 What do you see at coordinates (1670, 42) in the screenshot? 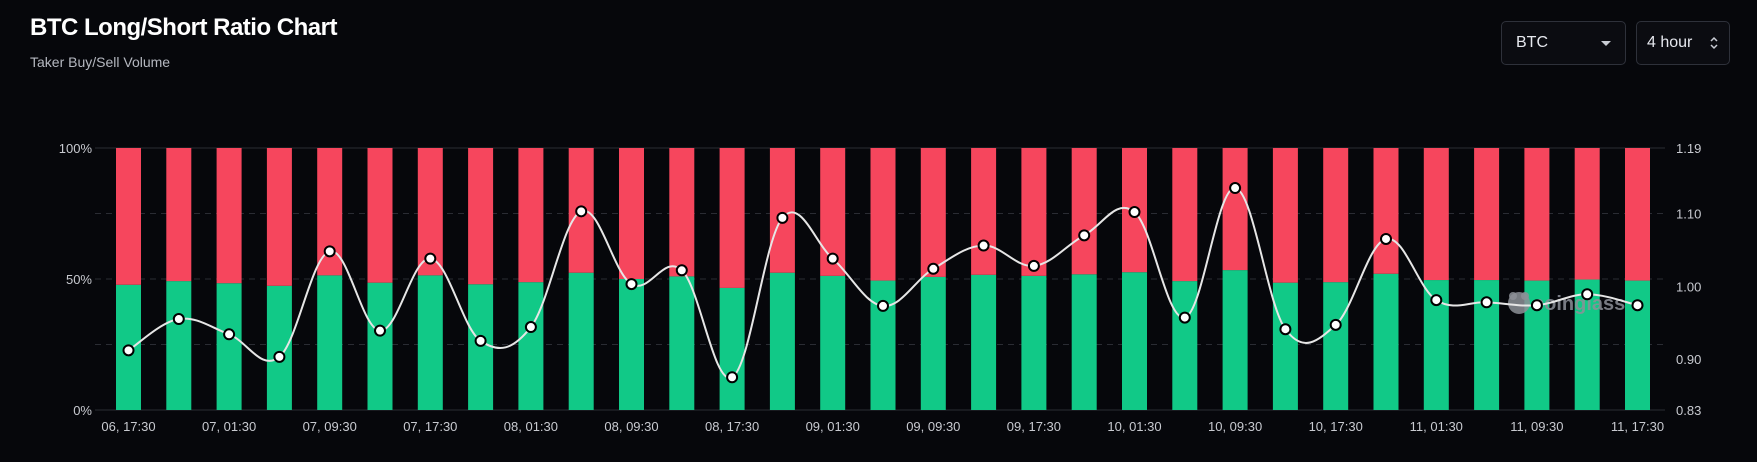
I see `interval-select-value: 4 hour` at bounding box center [1670, 42].